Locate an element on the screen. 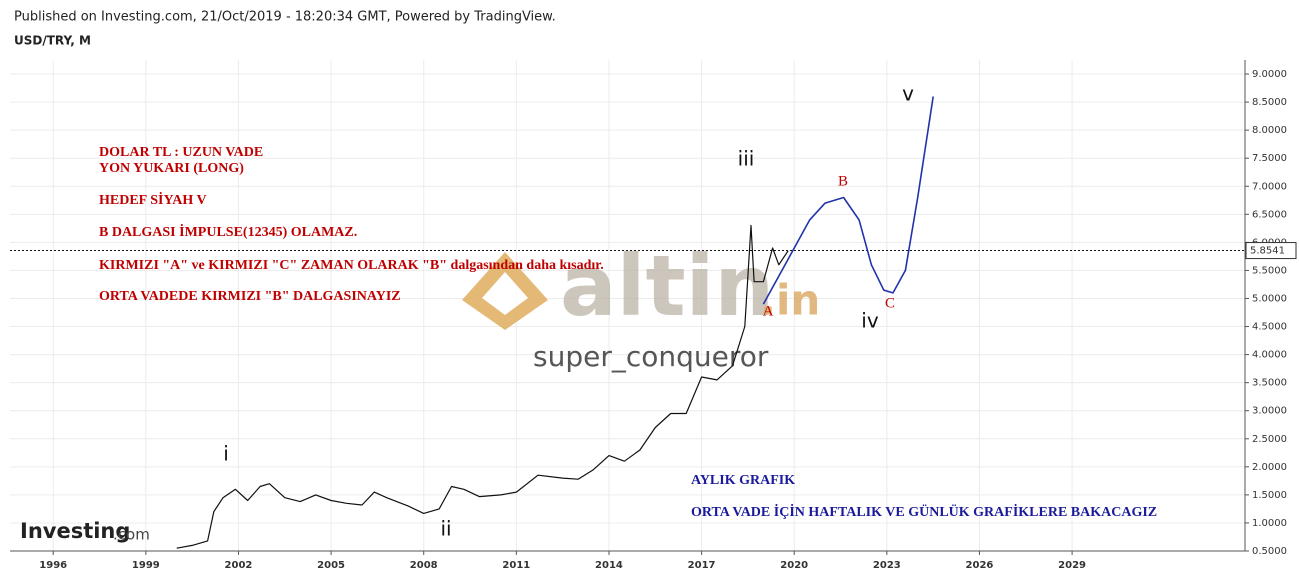 The image size is (1299, 579). y-tick-label: 2.0000 is located at coordinates (1269, 467).